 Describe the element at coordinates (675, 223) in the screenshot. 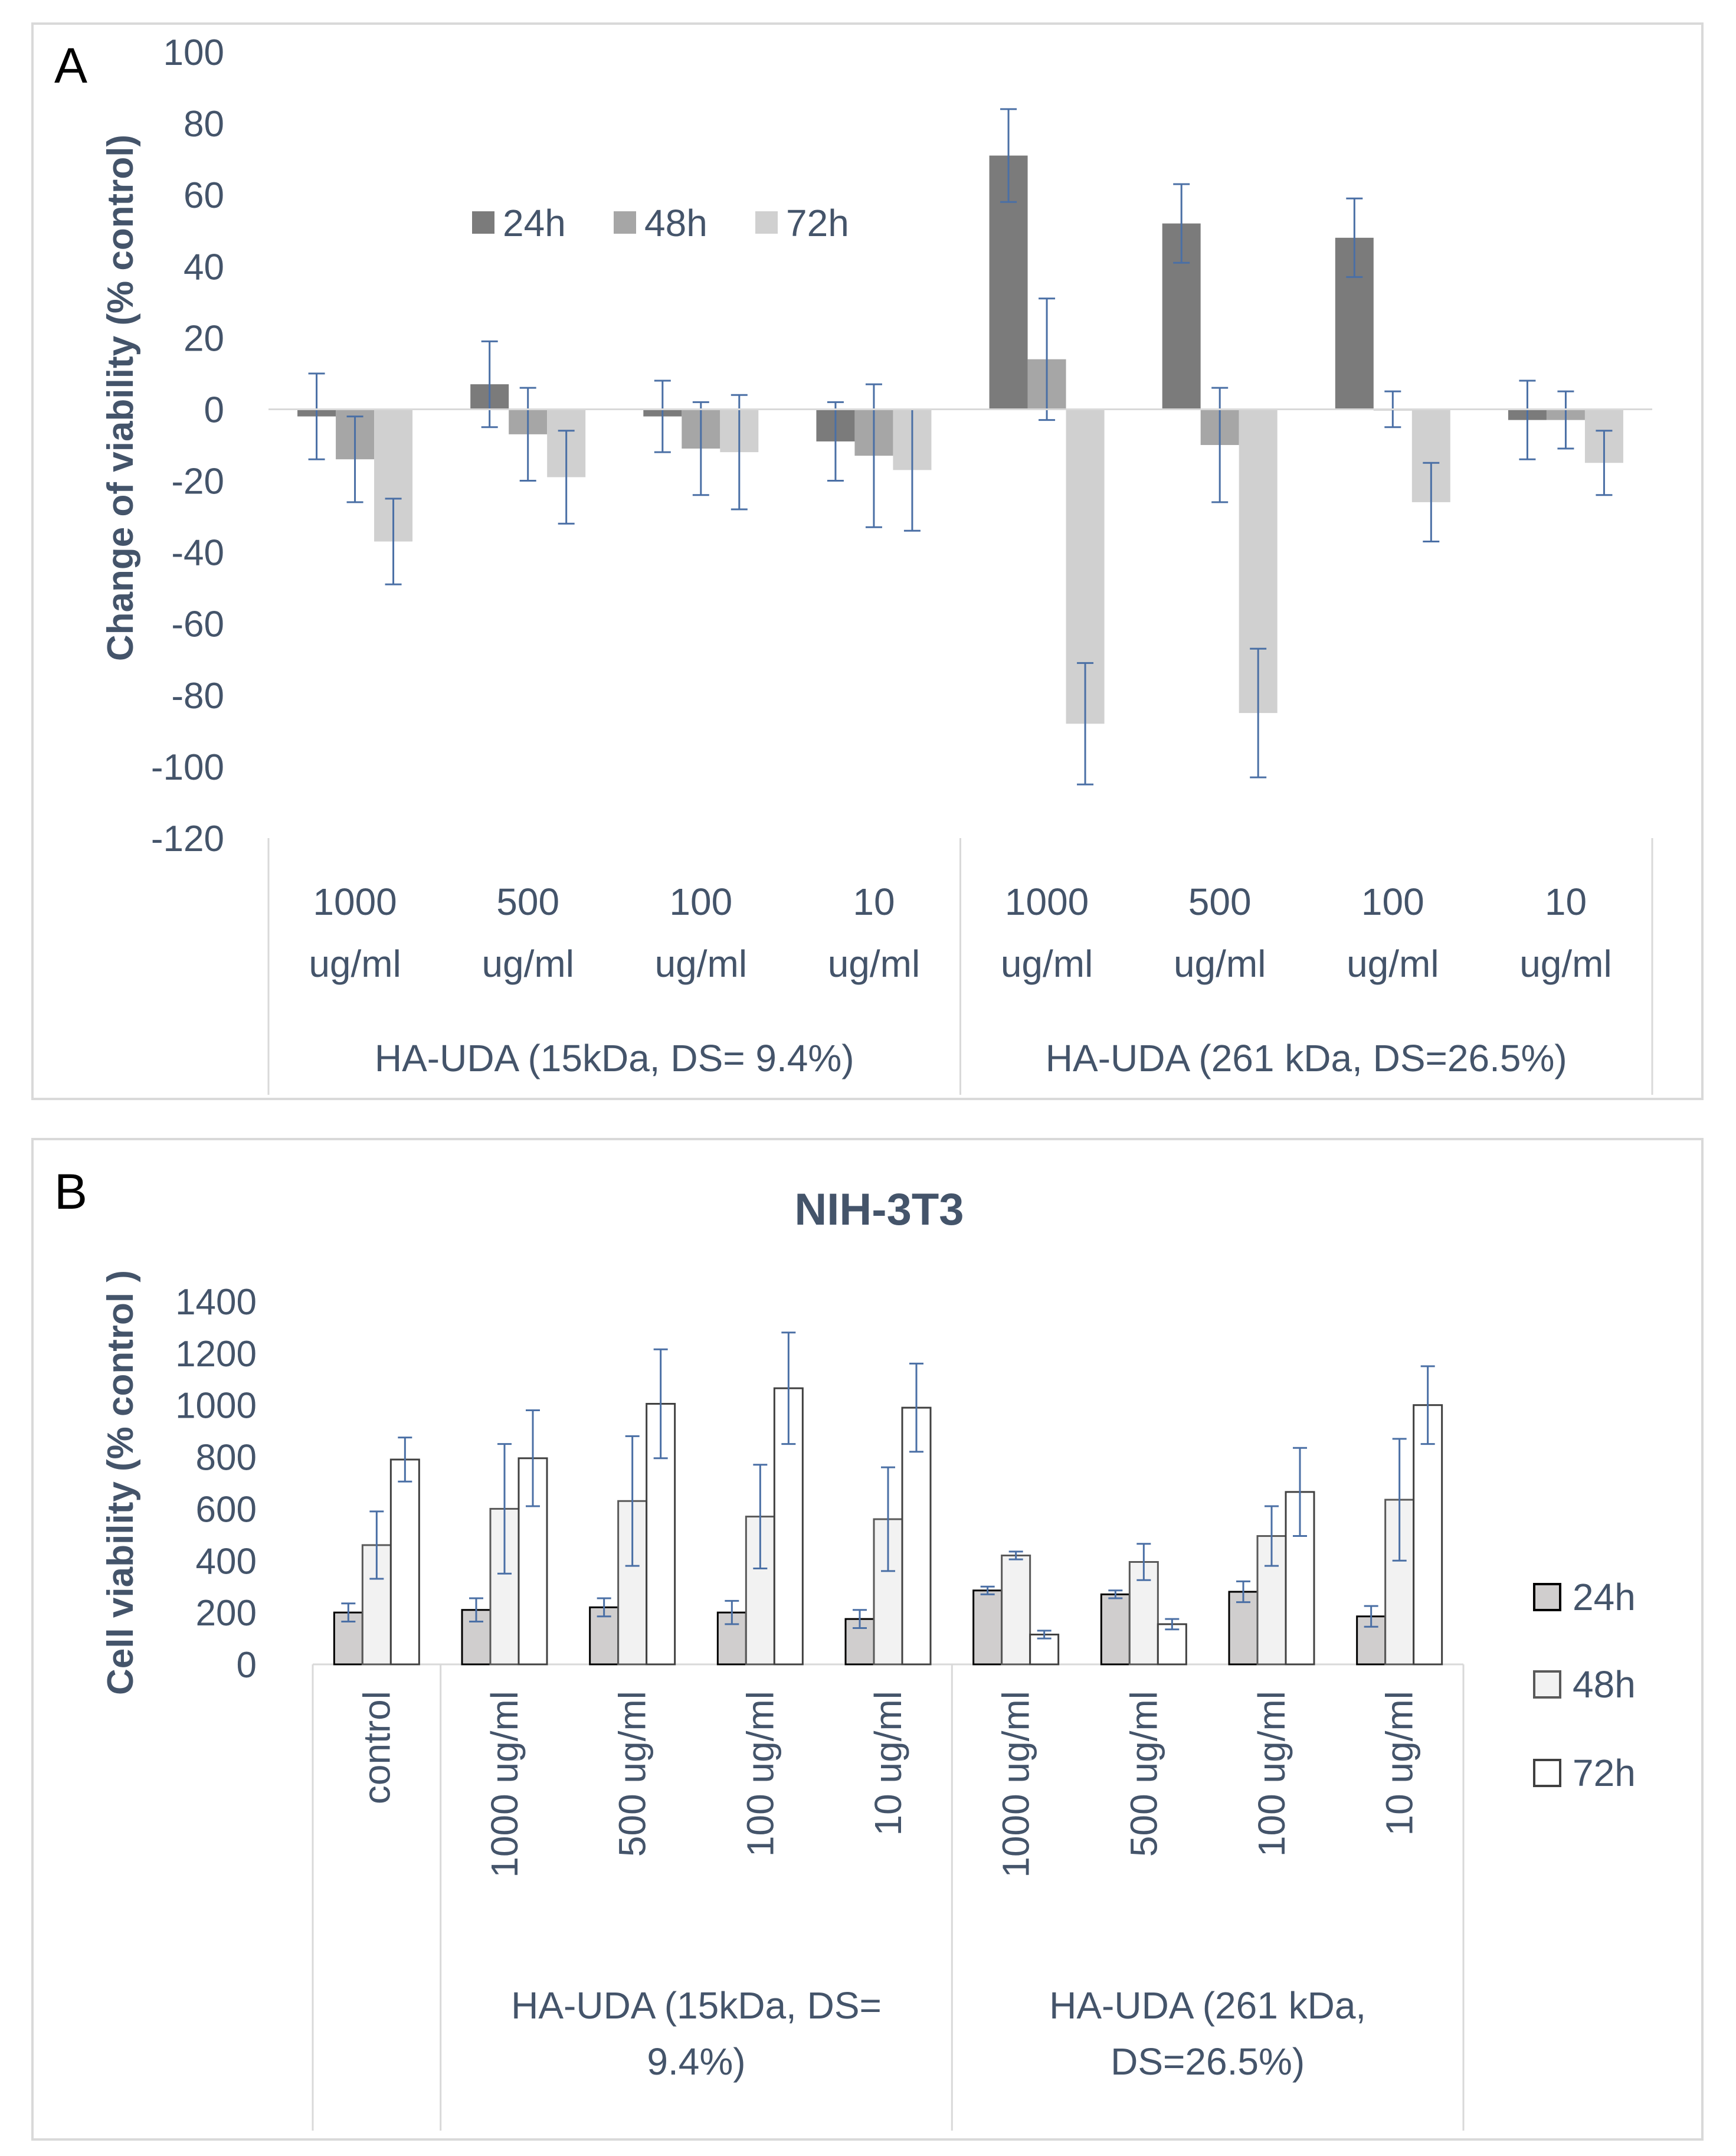

I see `a-legend-label-48h: 48h` at that location.